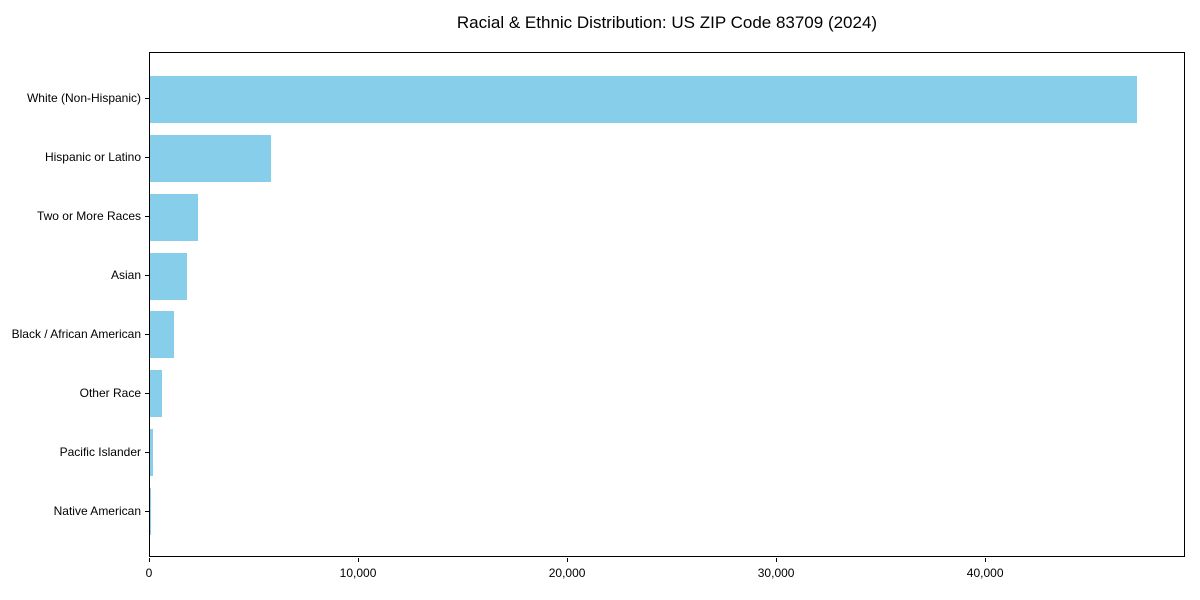 This screenshot has width=1200, height=600. What do you see at coordinates (776, 573) in the screenshot?
I see `x-tick-label: 30,000` at bounding box center [776, 573].